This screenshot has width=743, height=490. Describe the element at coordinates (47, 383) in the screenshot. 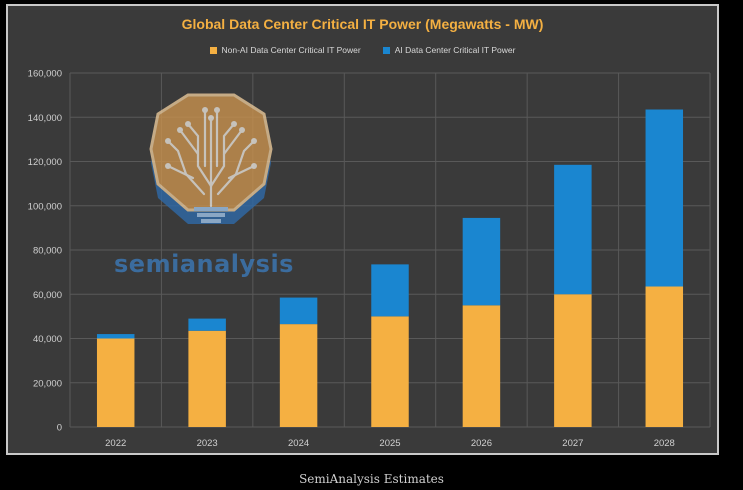

I see `y-tick-label: 20,000` at that location.